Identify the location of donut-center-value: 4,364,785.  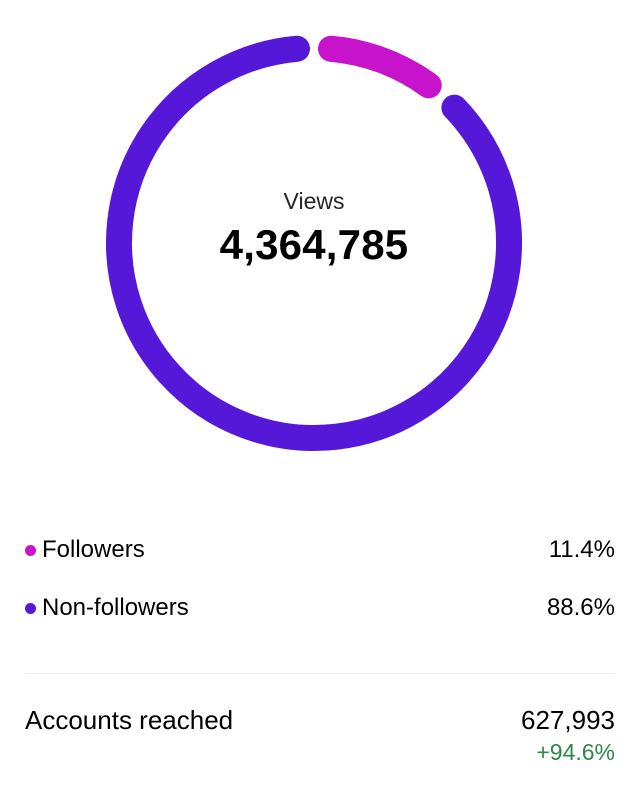
(314, 244).